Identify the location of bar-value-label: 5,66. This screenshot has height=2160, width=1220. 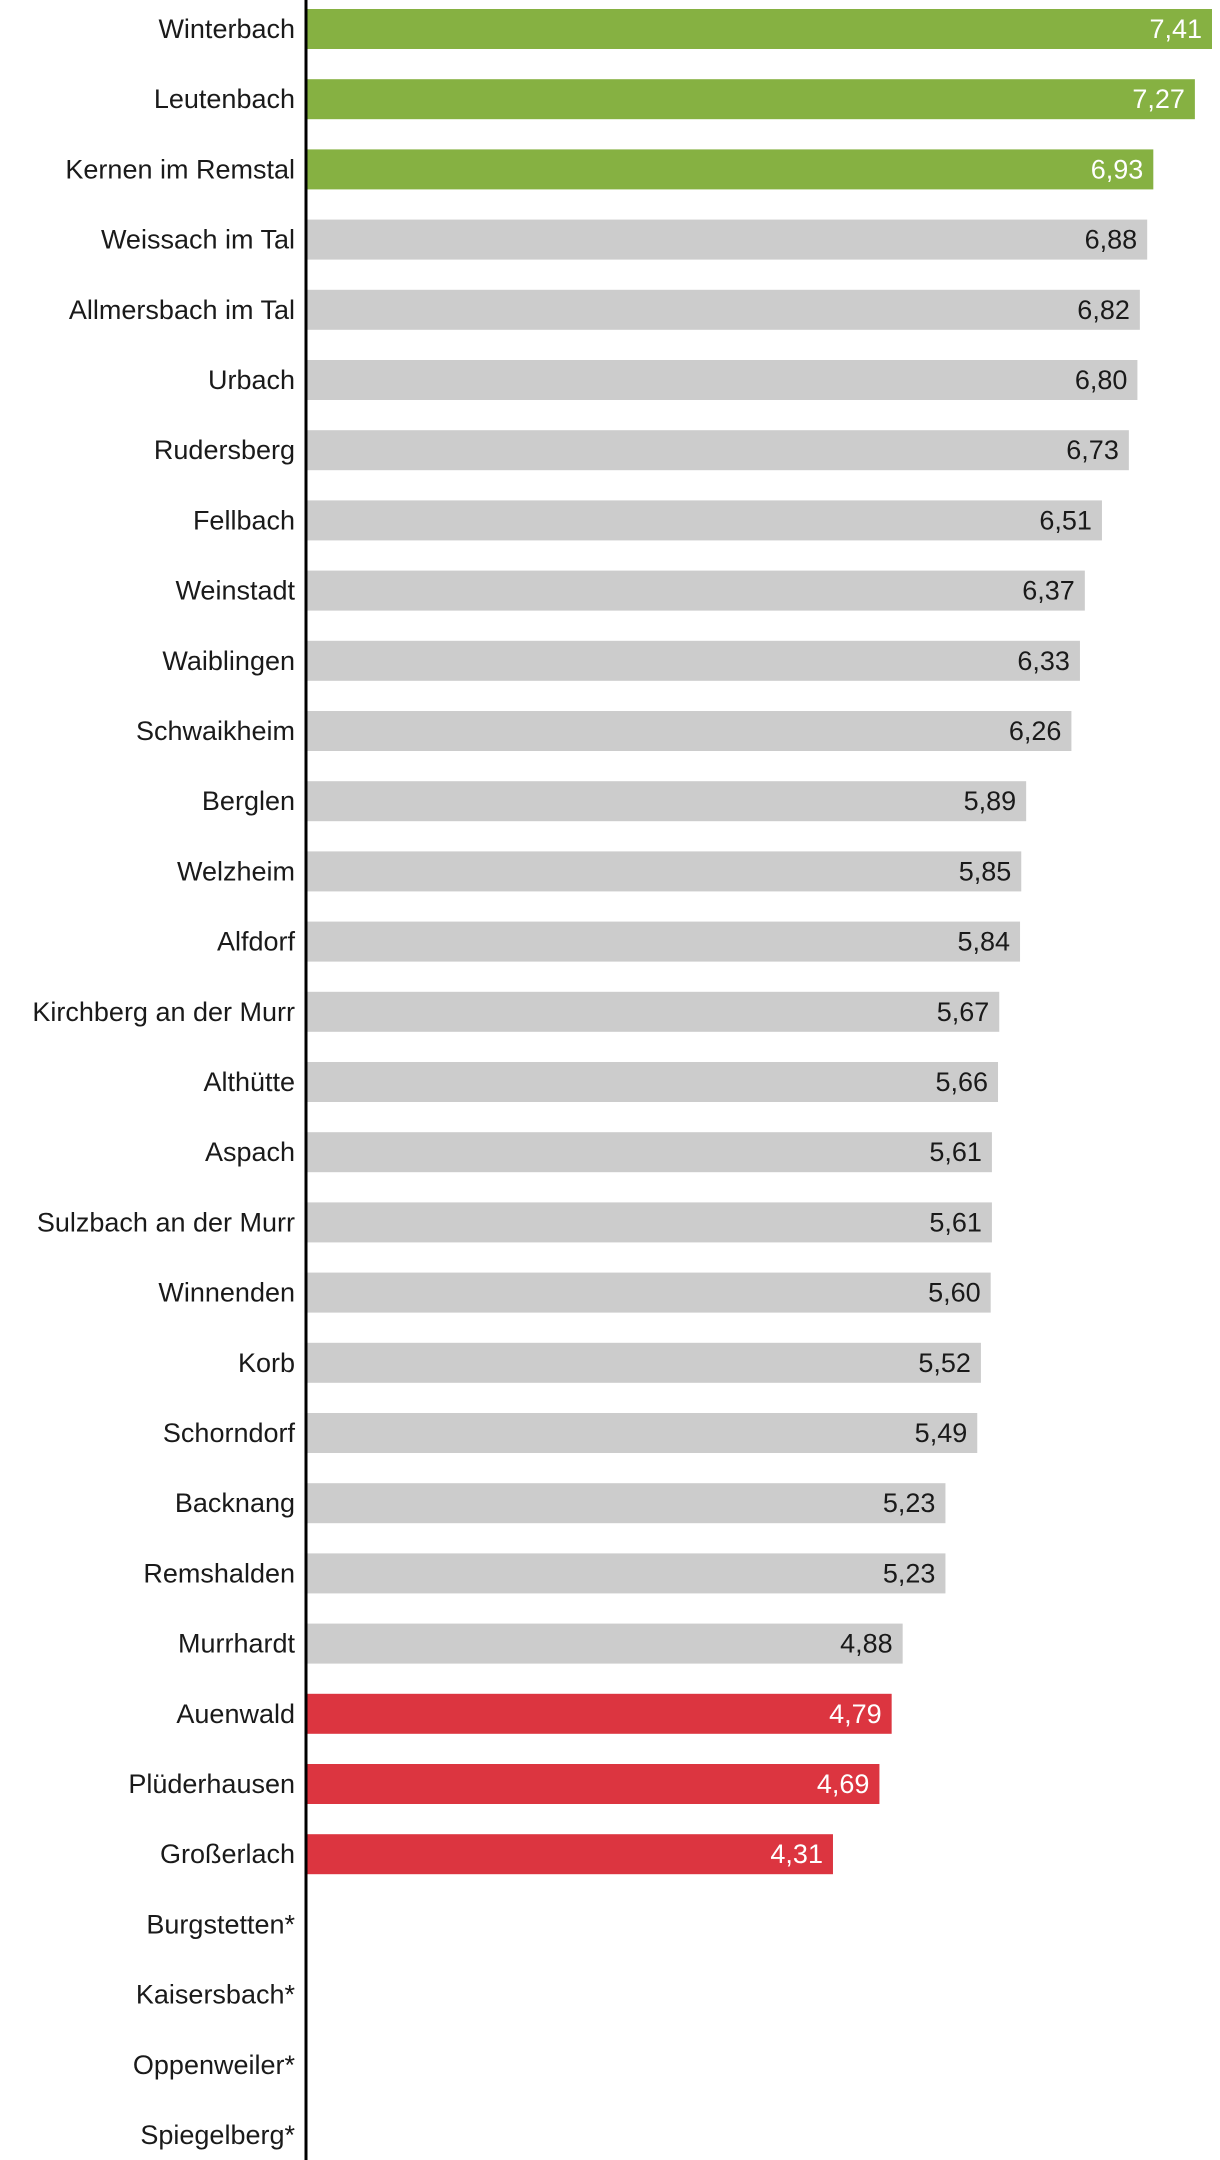
(961, 1082).